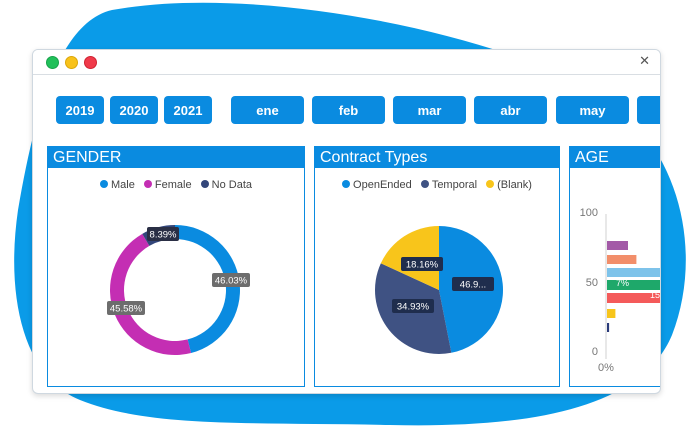 This screenshot has height=439, width=700. Describe the element at coordinates (490, 184) in the screenshot. I see `blank-swatch-icon` at that location.